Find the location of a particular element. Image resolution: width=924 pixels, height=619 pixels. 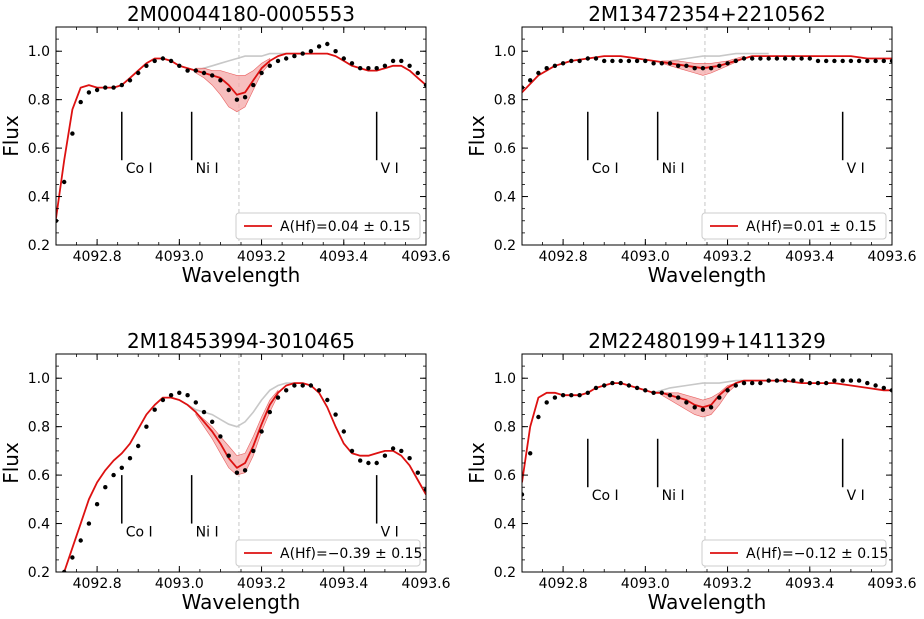

y-tick-label: 0.8 is located at coordinates (39, 101).